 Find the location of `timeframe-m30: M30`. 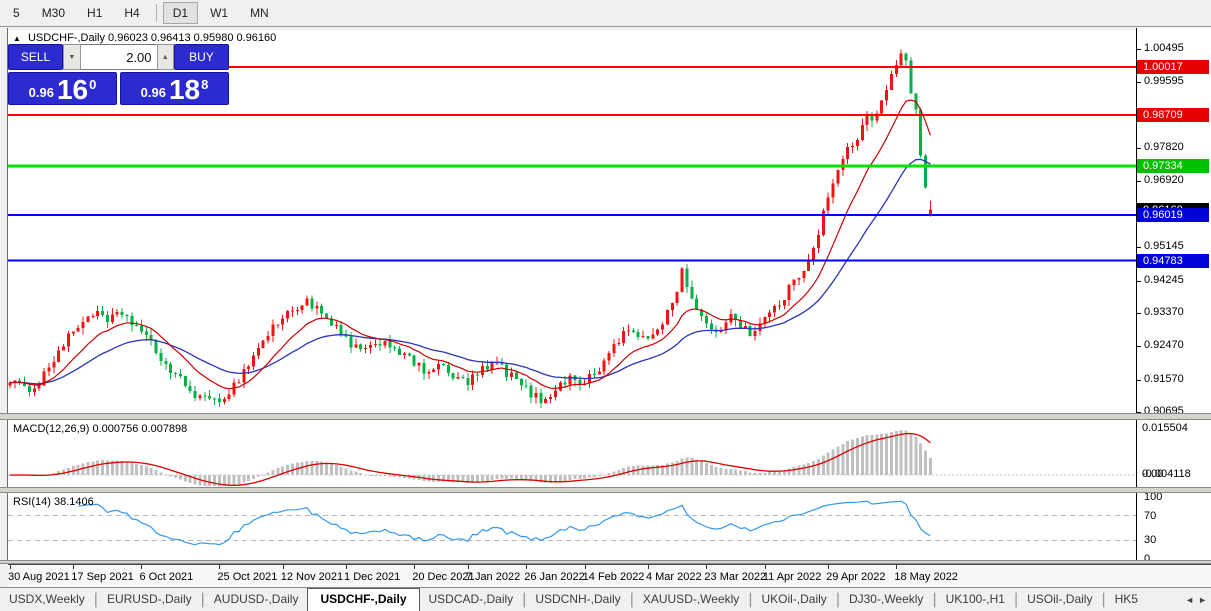

timeframe-m30: M30 is located at coordinates (53, 13).